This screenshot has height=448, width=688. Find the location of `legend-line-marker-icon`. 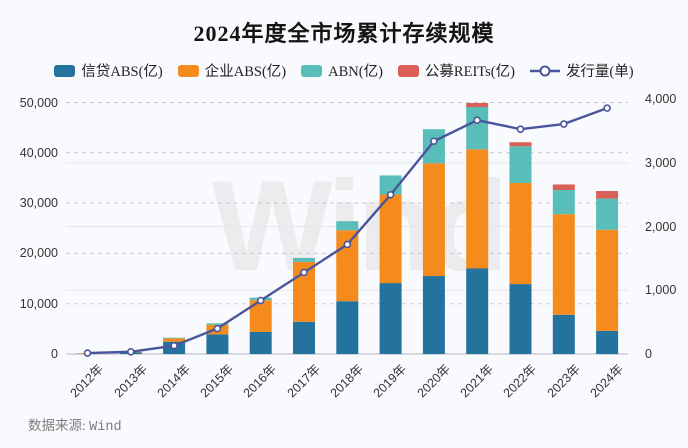

legend-line-marker-icon is located at coordinates (544, 70).